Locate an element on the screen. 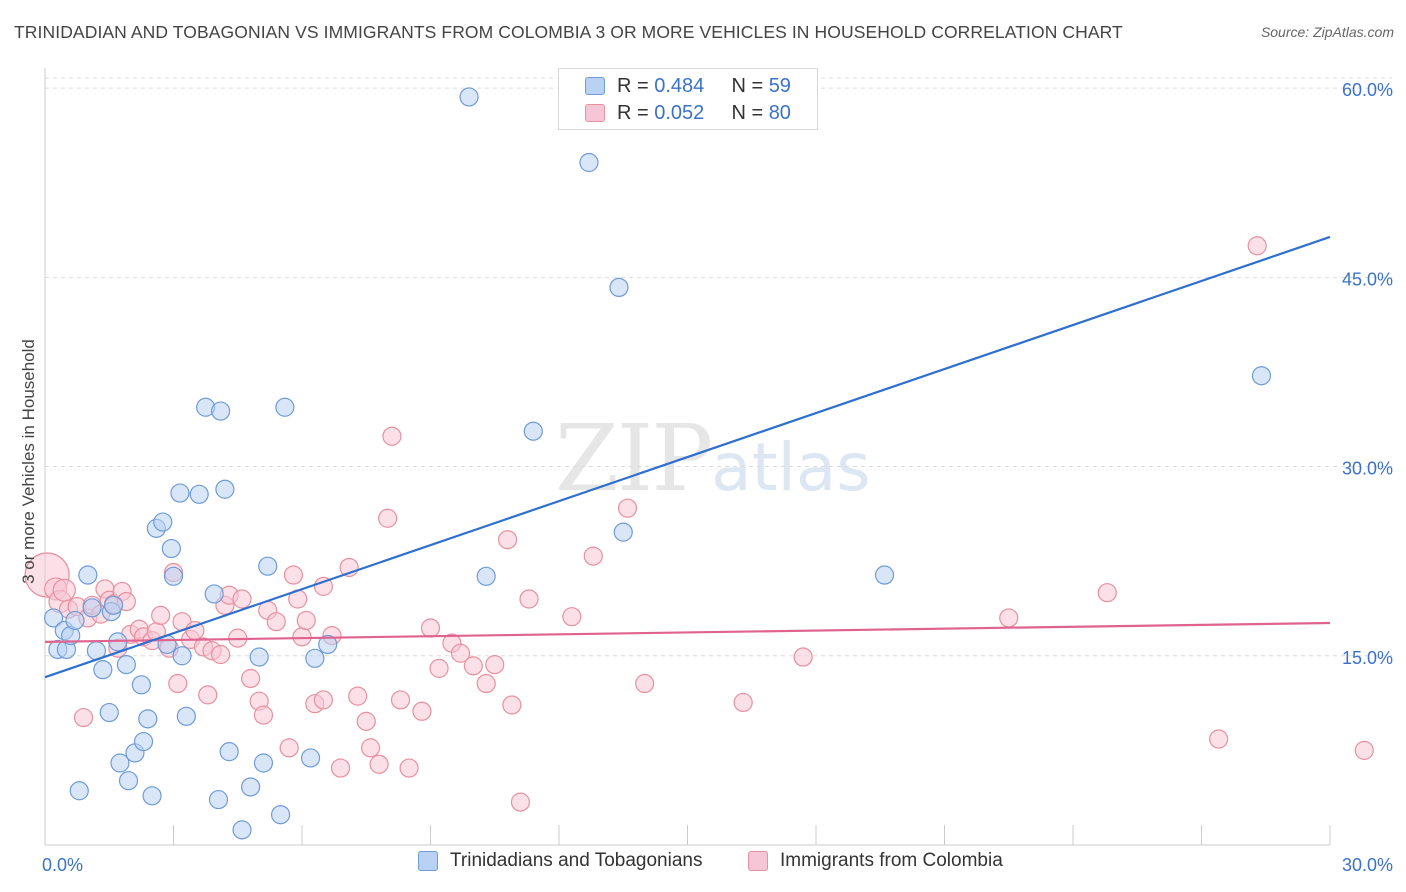  correlation-legend: R = 0.484 N = 59 R = 0.052 N = 80 is located at coordinates (688, 99).